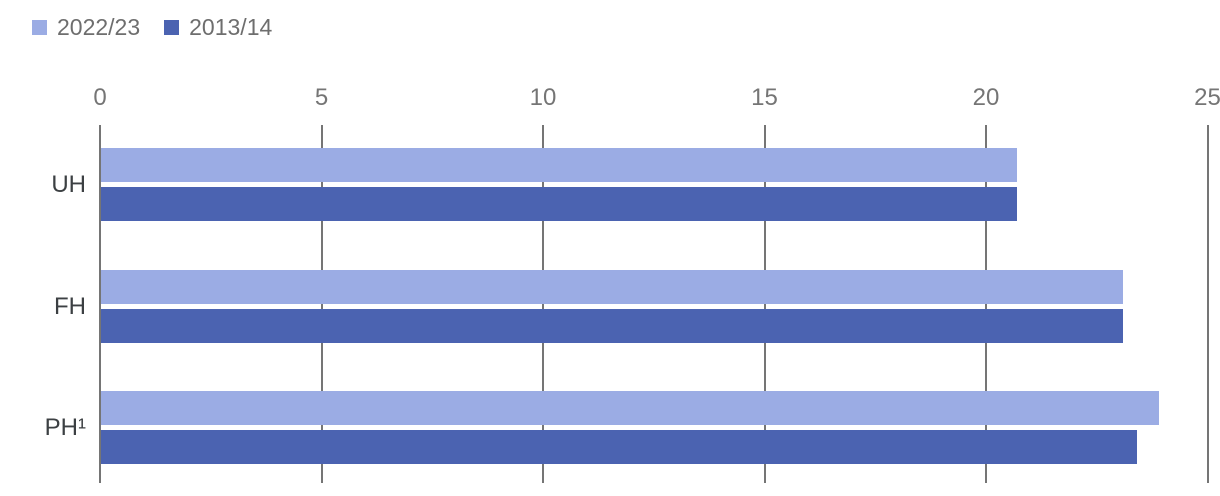 The image size is (1220, 496). What do you see at coordinates (99, 27) in the screenshot?
I see `legend-label-2022-23: 2022/23` at bounding box center [99, 27].